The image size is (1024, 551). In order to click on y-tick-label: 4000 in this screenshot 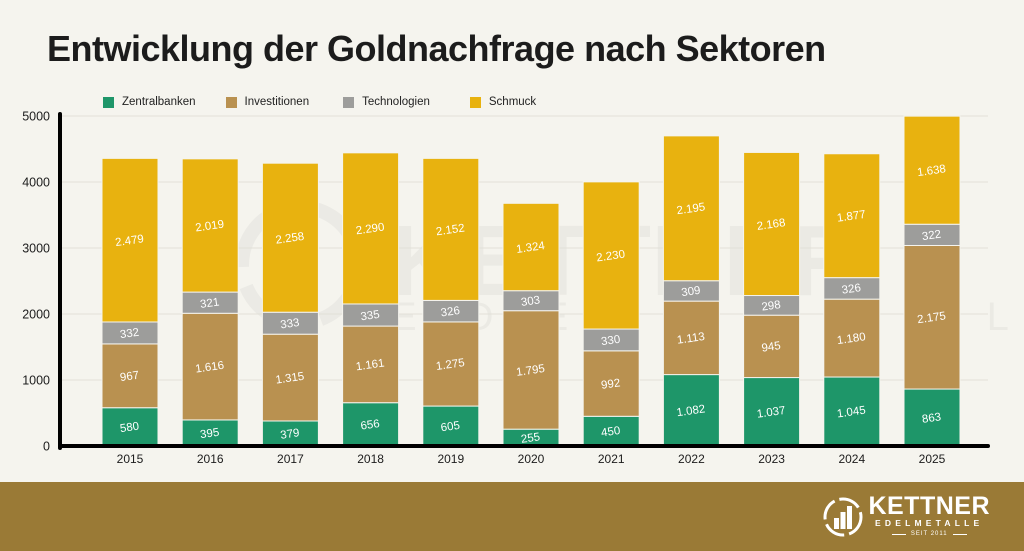, I will do `click(36, 183)`.